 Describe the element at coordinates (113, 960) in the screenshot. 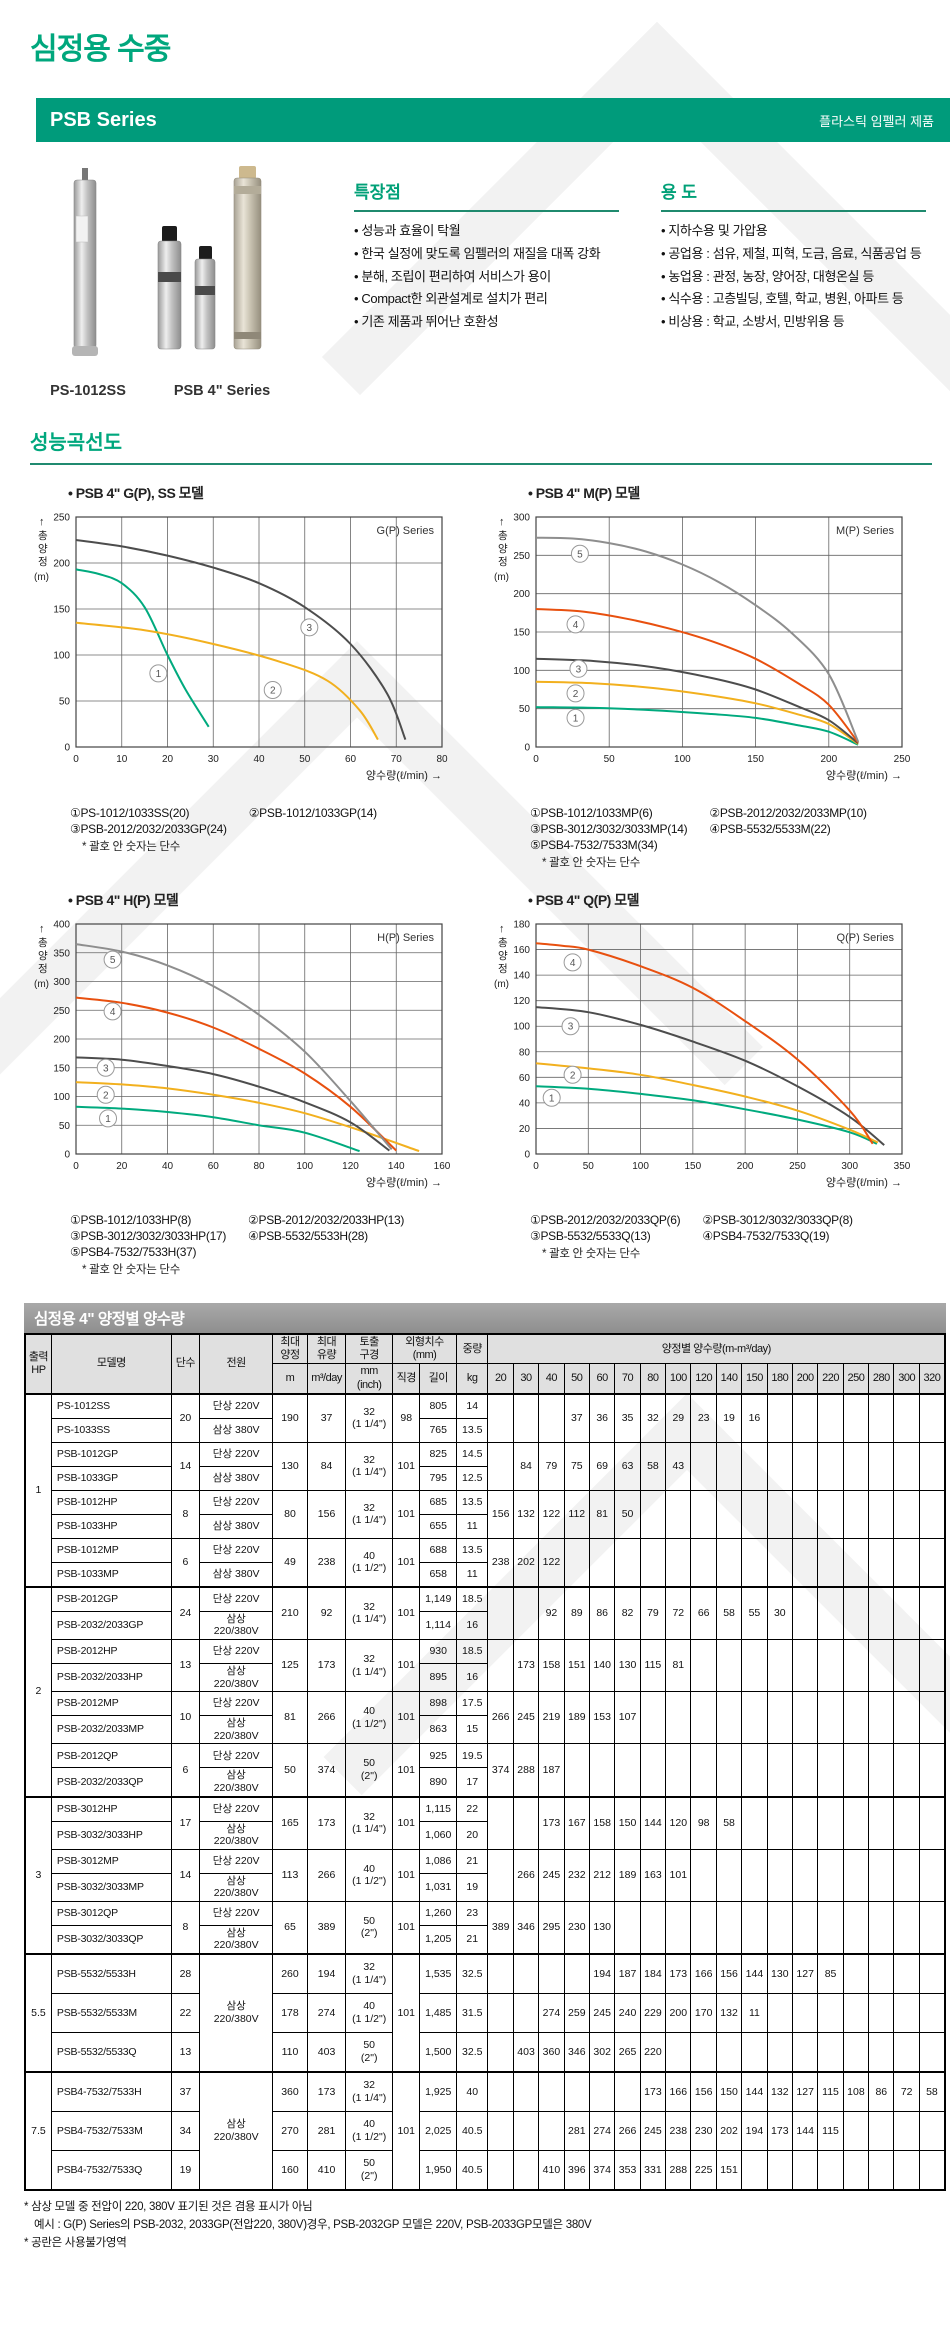

I see `svg-text: 5` at that location.